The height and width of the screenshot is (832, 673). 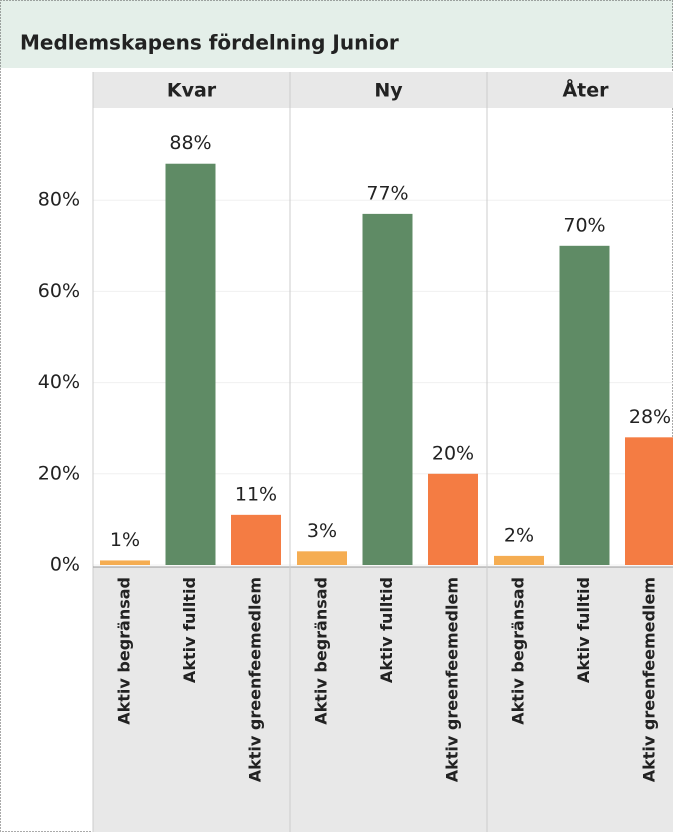 What do you see at coordinates (209, 43) in the screenshot?
I see `chart-title: Medlemskapens fördelning Junior` at bounding box center [209, 43].